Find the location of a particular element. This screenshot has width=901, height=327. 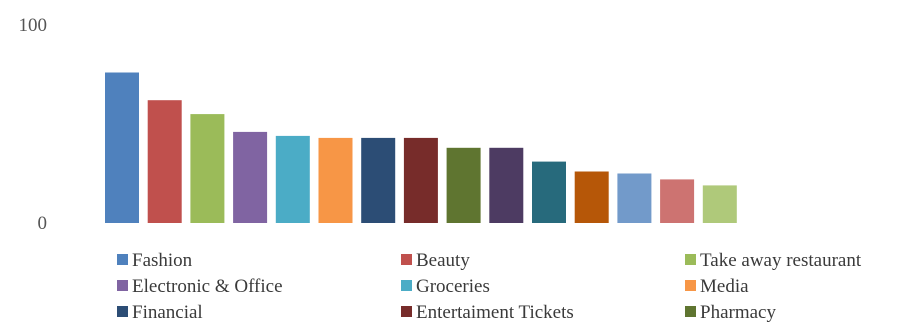

legend-item-media: Media is located at coordinates (717, 286).